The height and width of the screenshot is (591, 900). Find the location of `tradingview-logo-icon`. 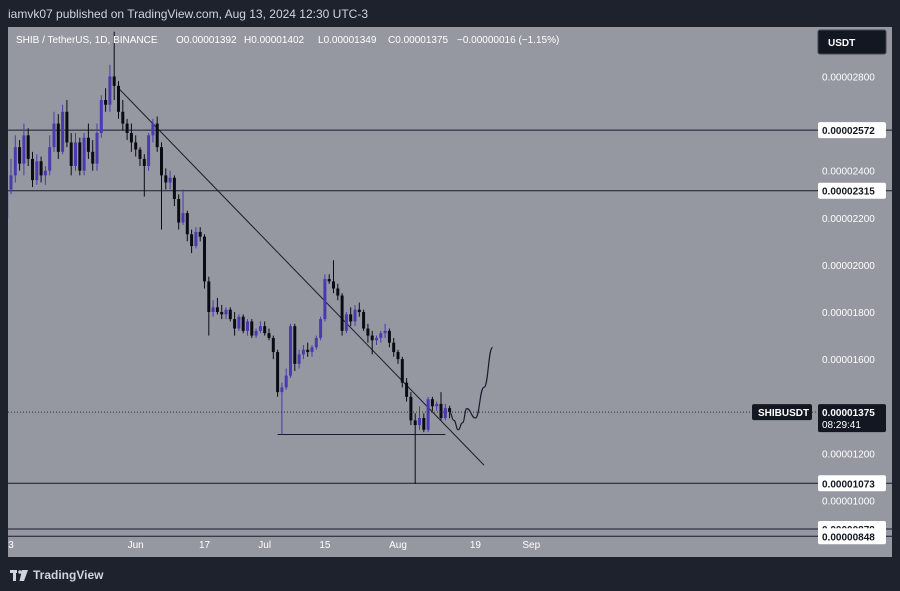

tradingview-logo-icon is located at coordinates (19, 575).